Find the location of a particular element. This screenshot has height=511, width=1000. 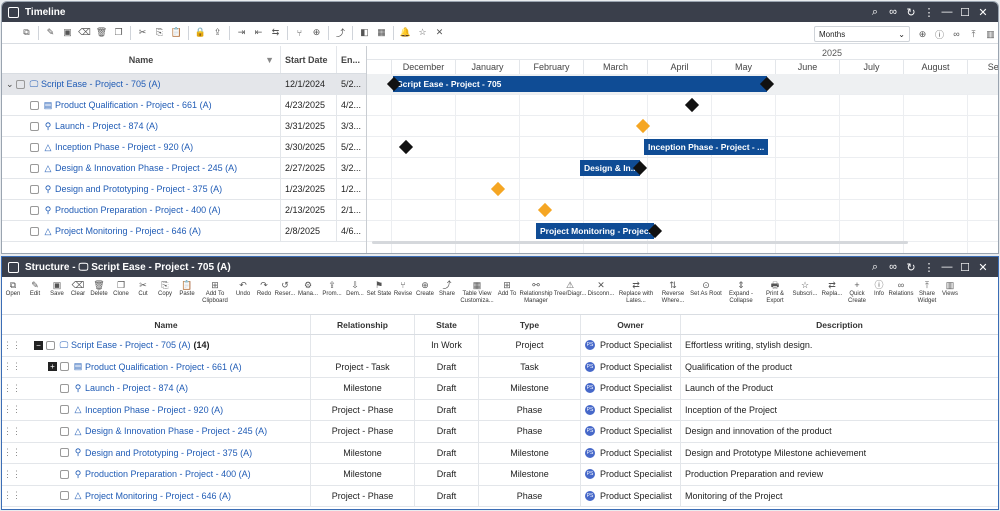

cut-button: ✂ Cut is located at coordinates (143, 289).